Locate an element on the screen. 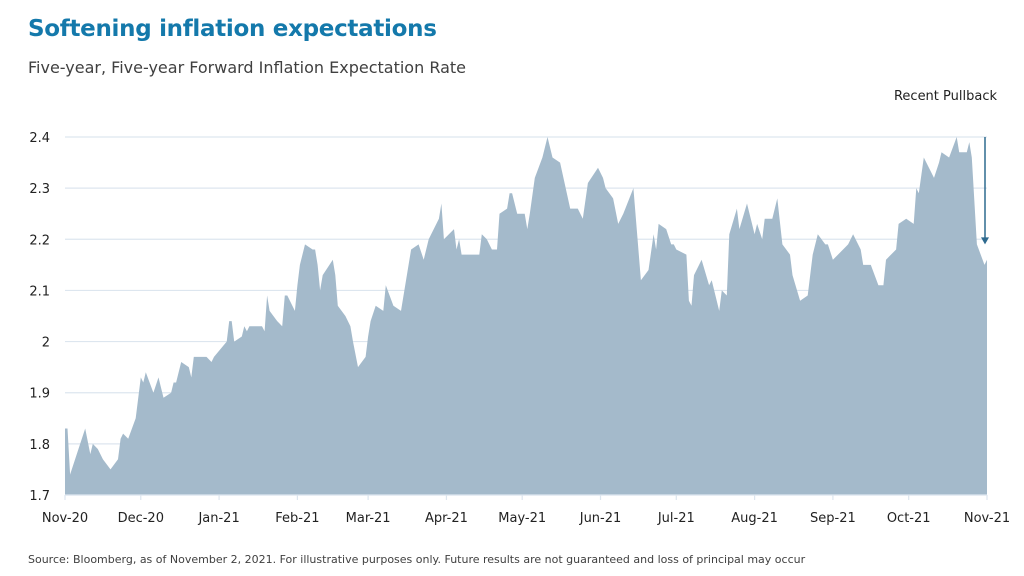  x-tick-label: Aug-21 is located at coordinates (754, 518).